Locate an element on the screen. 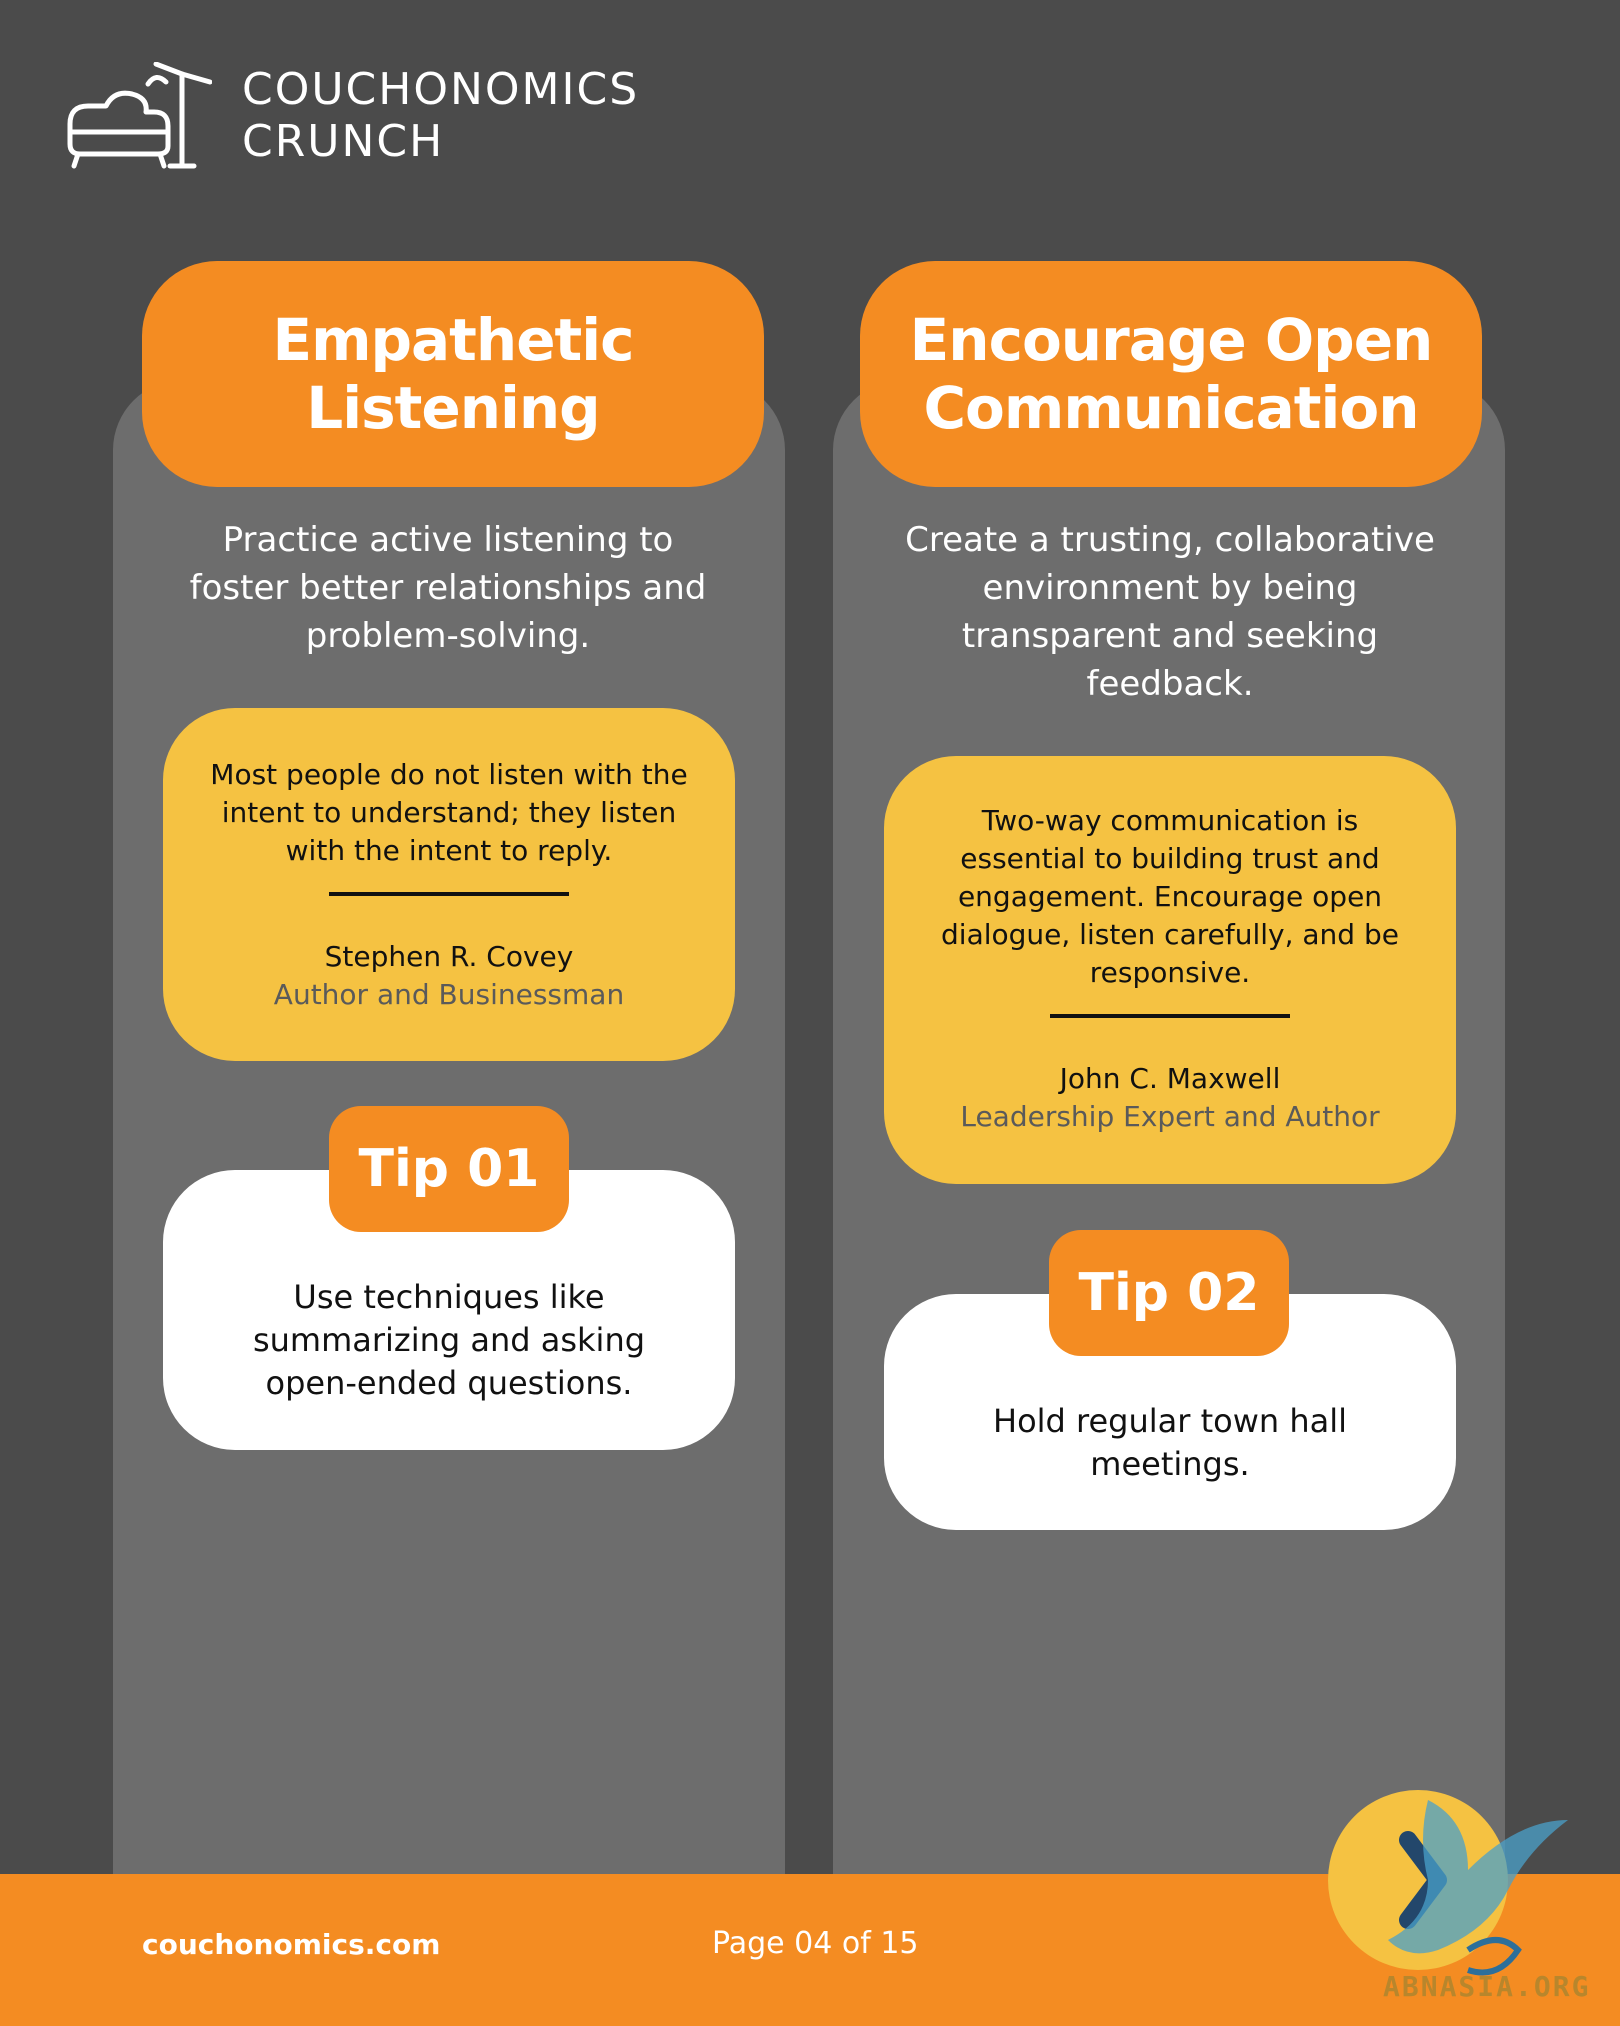 The height and width of the screenshot is (2026, 1620). page-number: Page 04 of 15 is located at coordinates (815, 1943).